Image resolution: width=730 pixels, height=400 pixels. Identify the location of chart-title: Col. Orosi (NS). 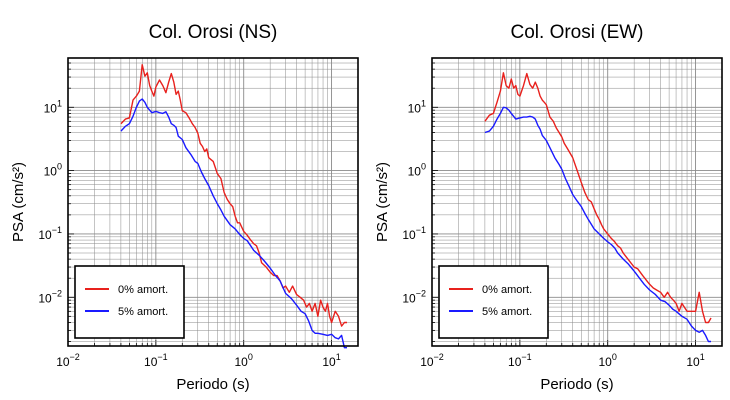
(213, 32).